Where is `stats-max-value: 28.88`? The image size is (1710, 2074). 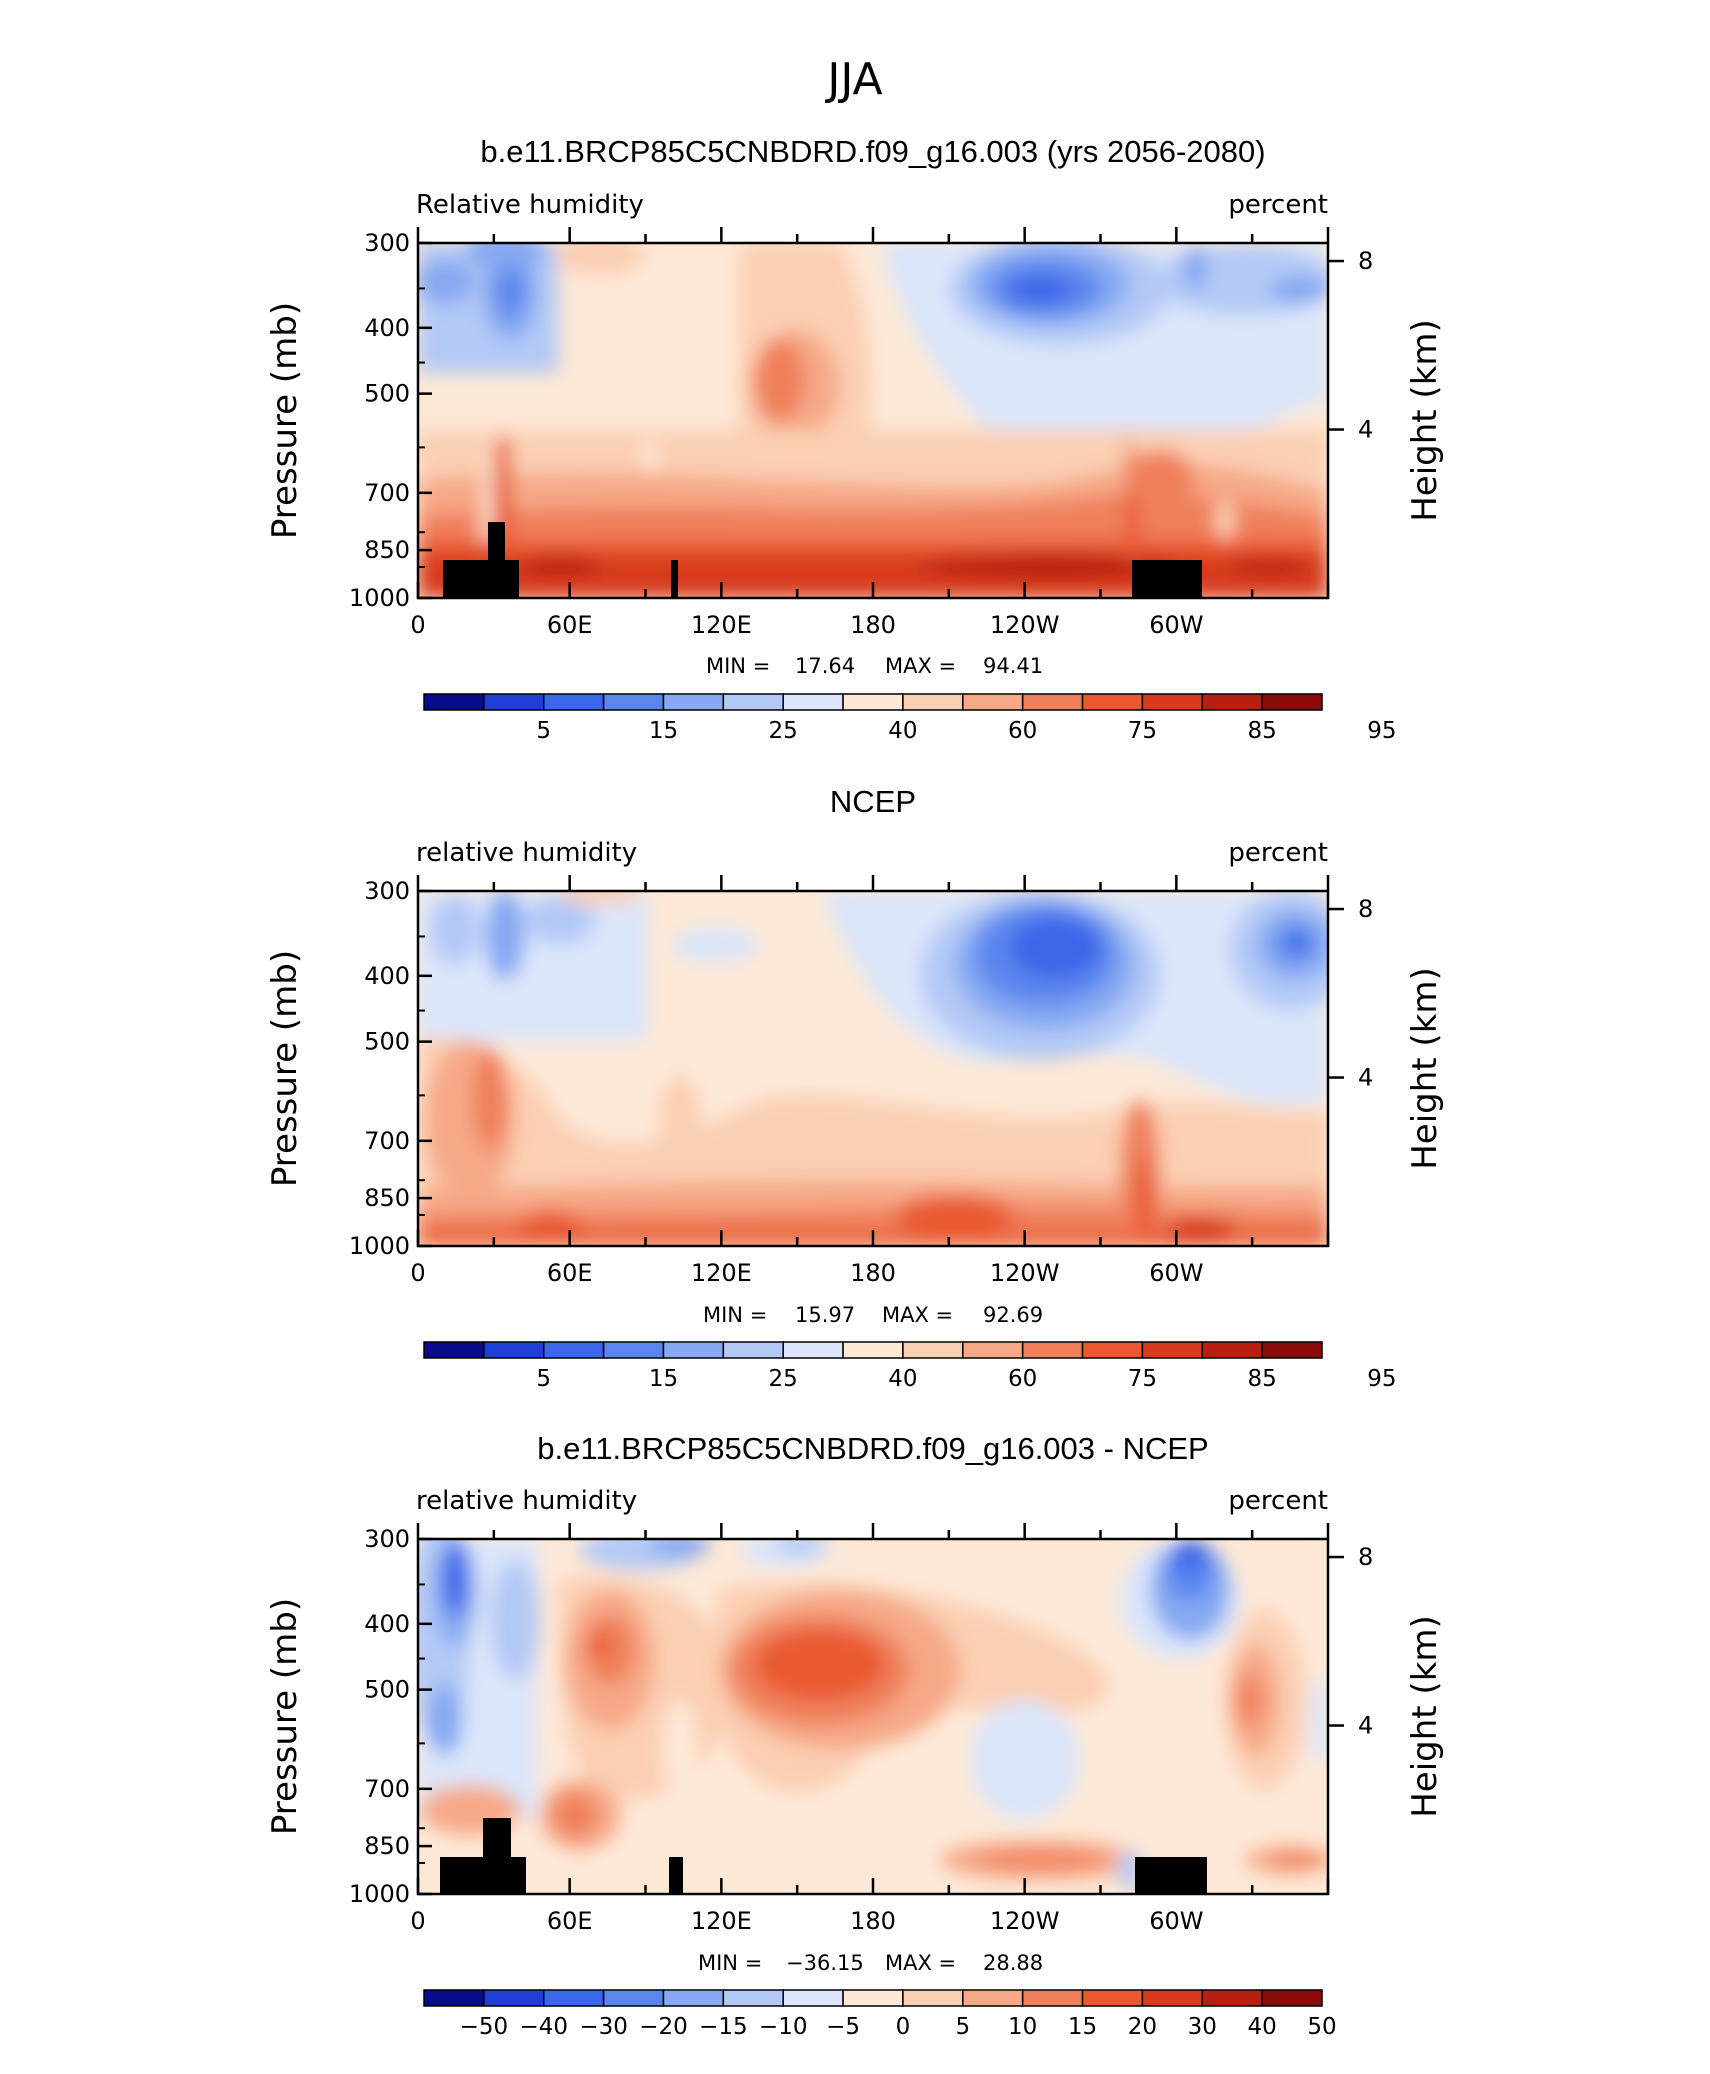
stats-max-value: 28.88 is located at coordinates (1013, 1963).